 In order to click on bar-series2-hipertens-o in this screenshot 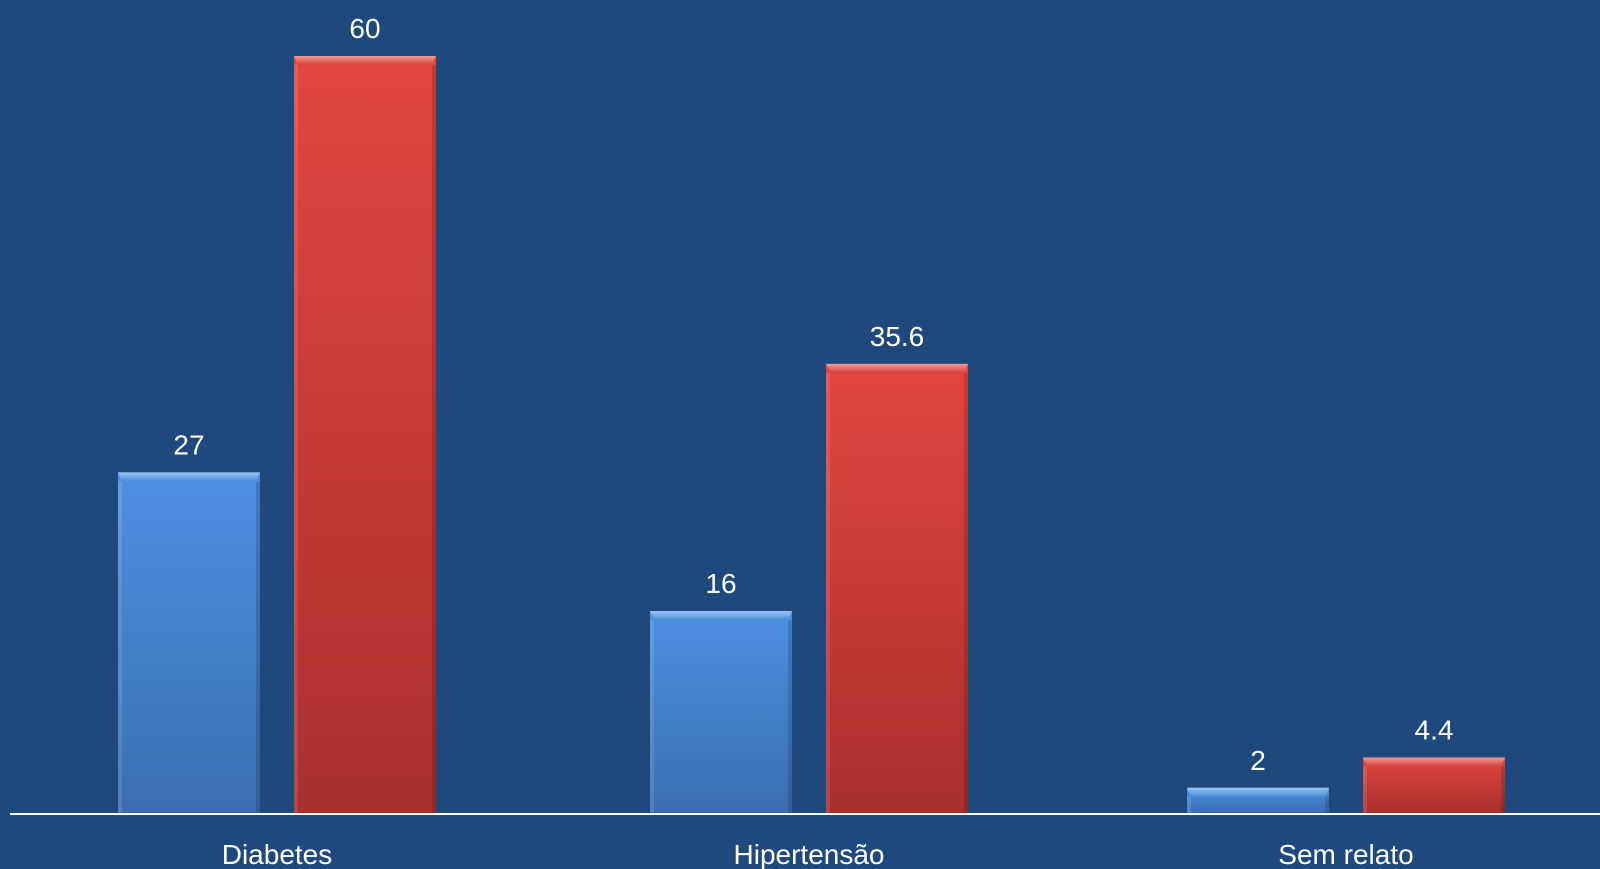, I will do `click(897, 588)`.